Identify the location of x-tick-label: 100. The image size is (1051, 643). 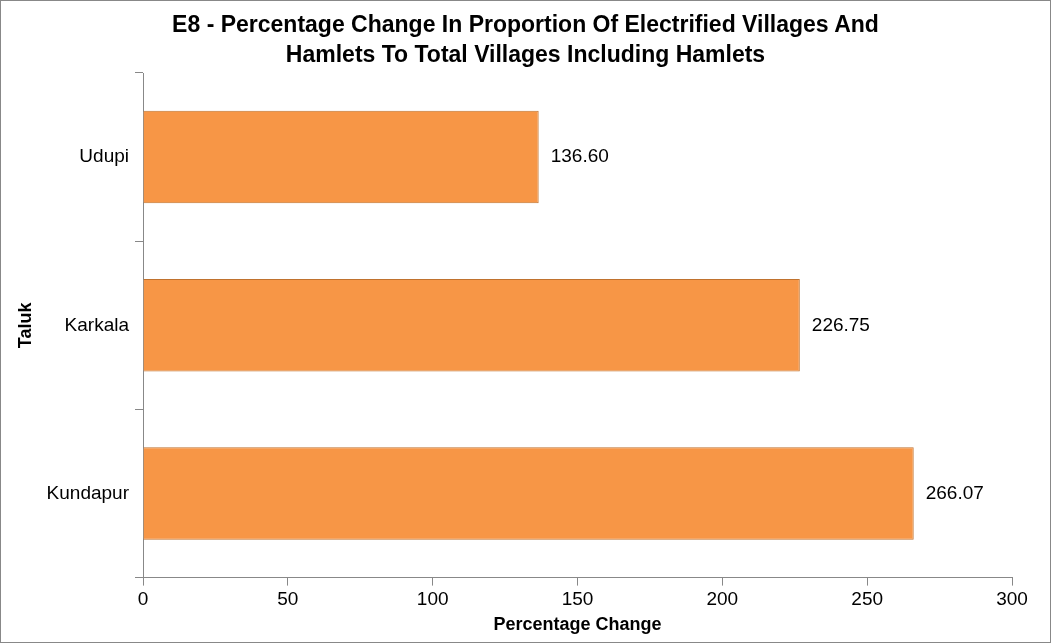
(432, 599).